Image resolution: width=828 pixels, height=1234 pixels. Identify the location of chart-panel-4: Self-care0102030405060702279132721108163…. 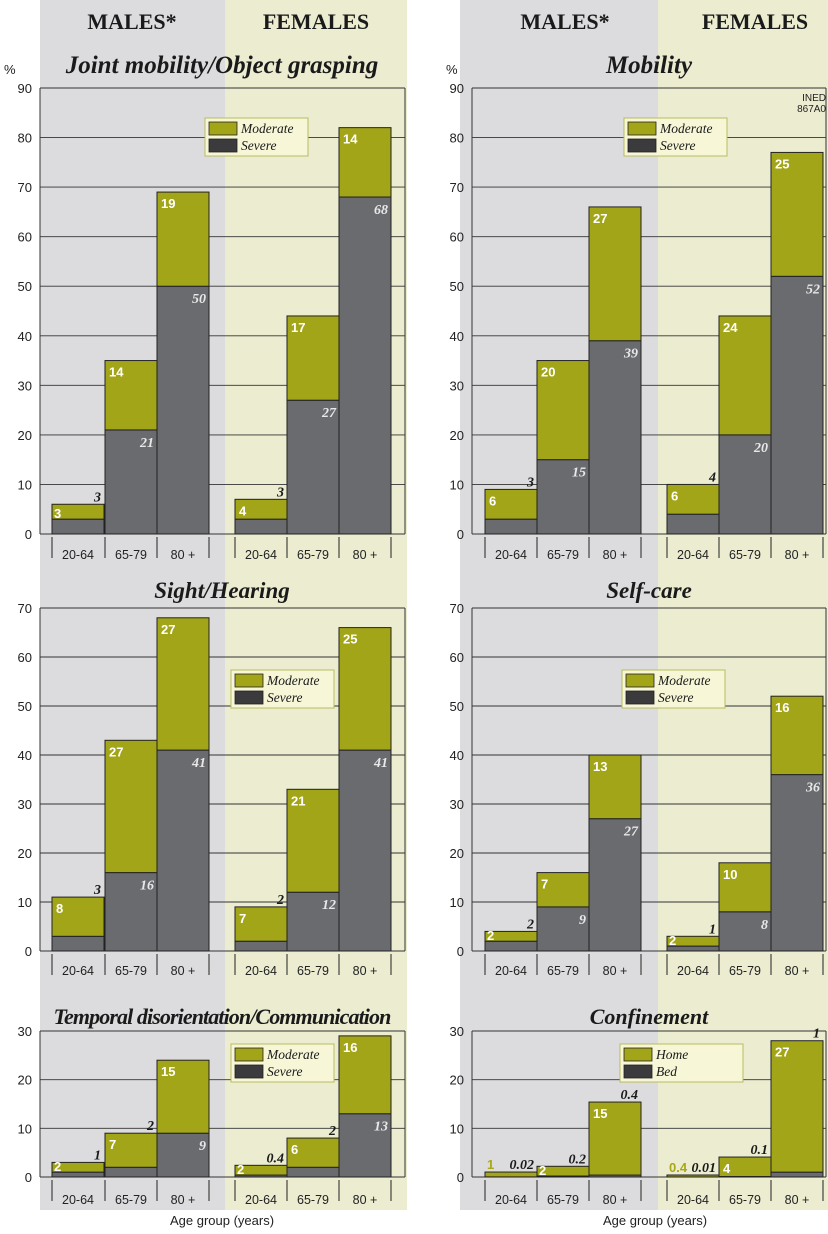
(638, 778).